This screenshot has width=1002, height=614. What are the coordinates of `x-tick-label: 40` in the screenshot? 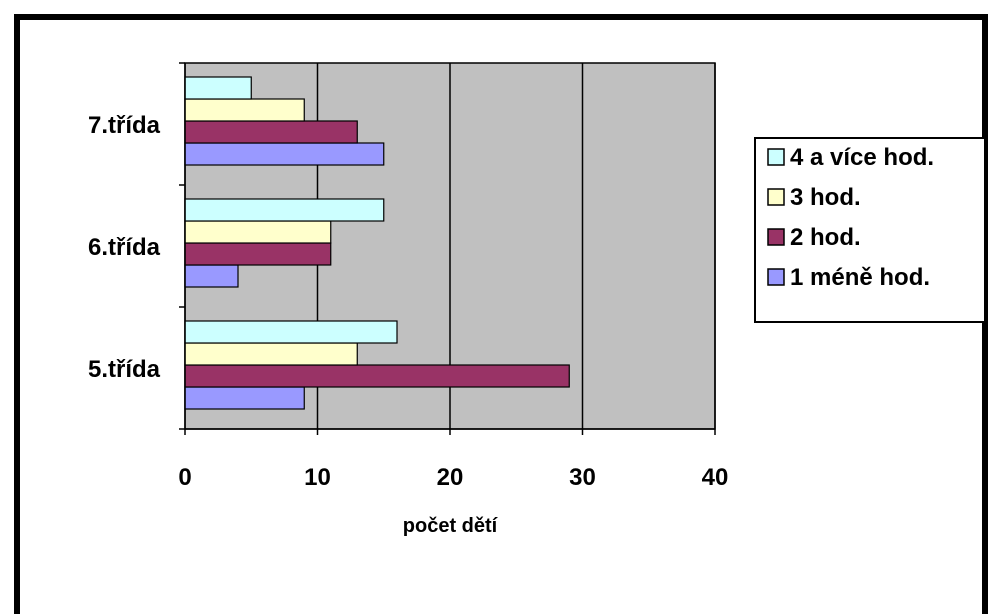 It's located at (715, 477).